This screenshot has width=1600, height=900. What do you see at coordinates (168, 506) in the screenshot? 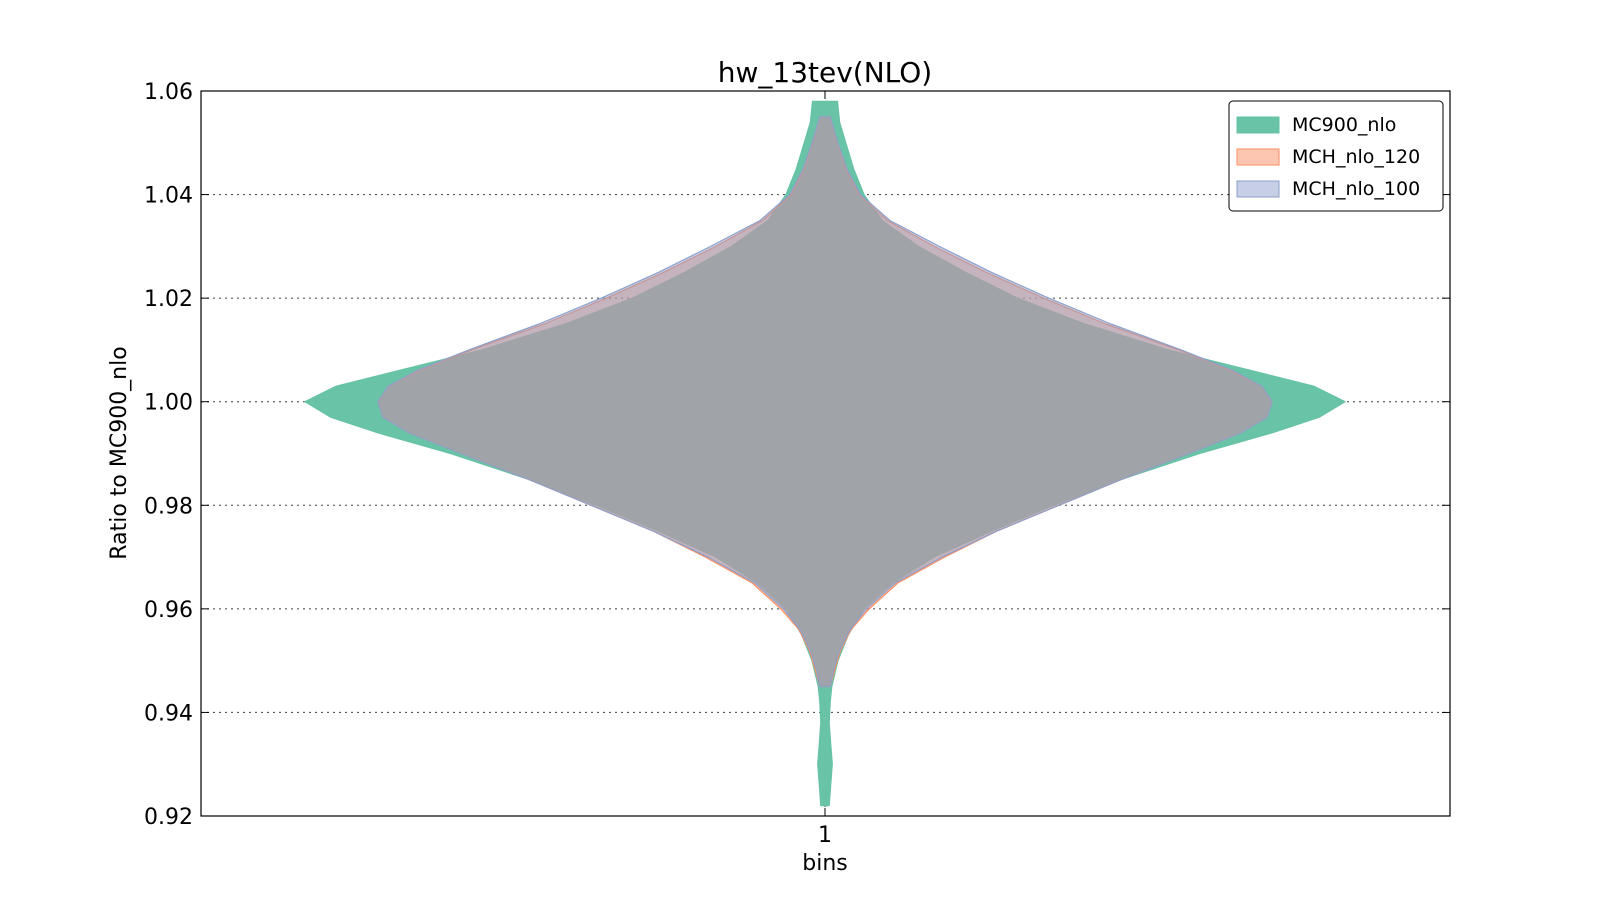
I see `y-tick-label: 0.98` at bounding box center [168, 506].